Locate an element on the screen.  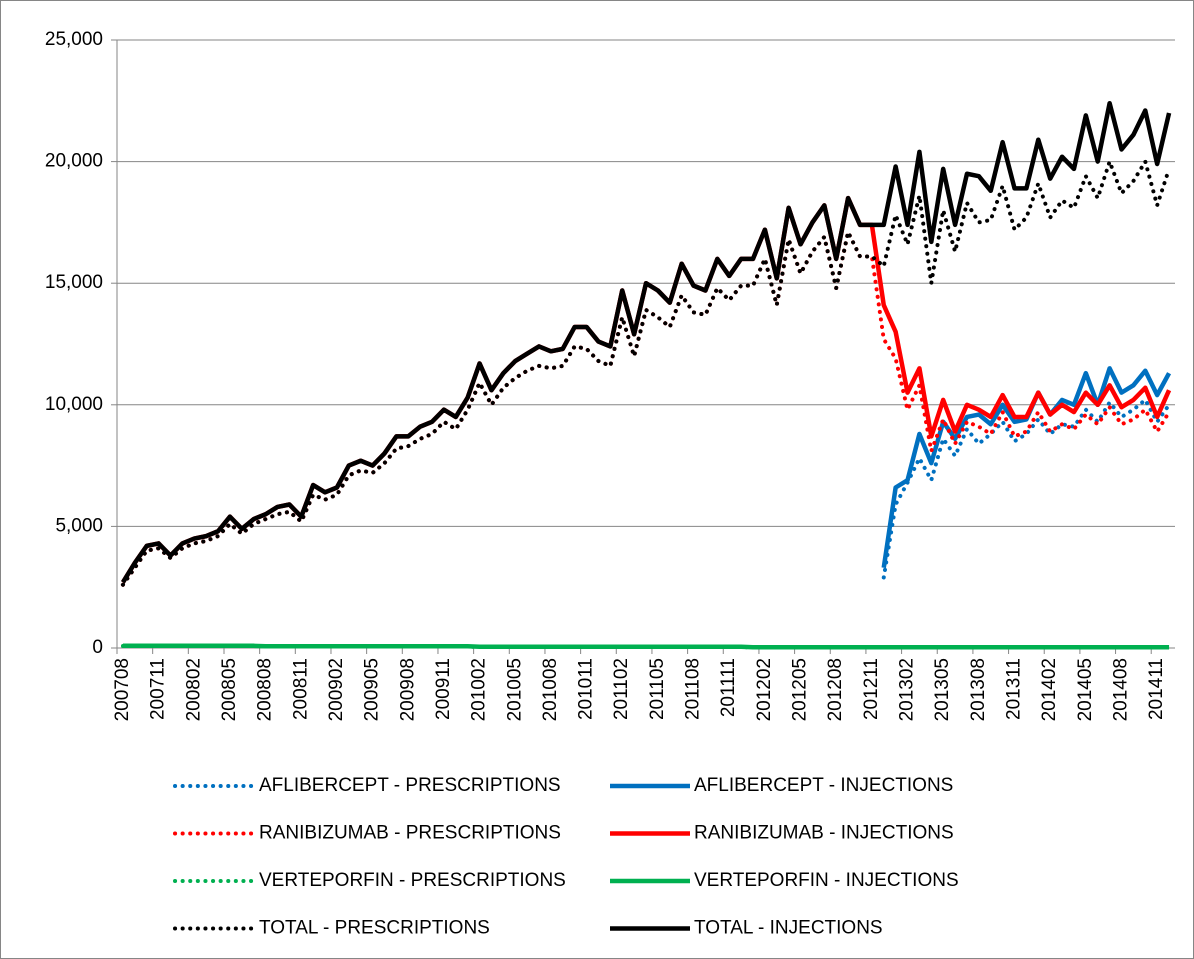
x-tick-label: 200711 is located at coordinates (158, 689).